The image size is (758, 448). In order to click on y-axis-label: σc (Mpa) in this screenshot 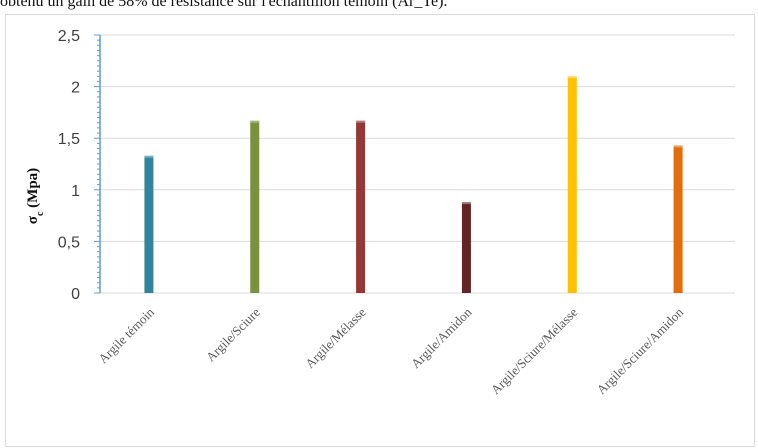, I will do `click(35, 196)`.